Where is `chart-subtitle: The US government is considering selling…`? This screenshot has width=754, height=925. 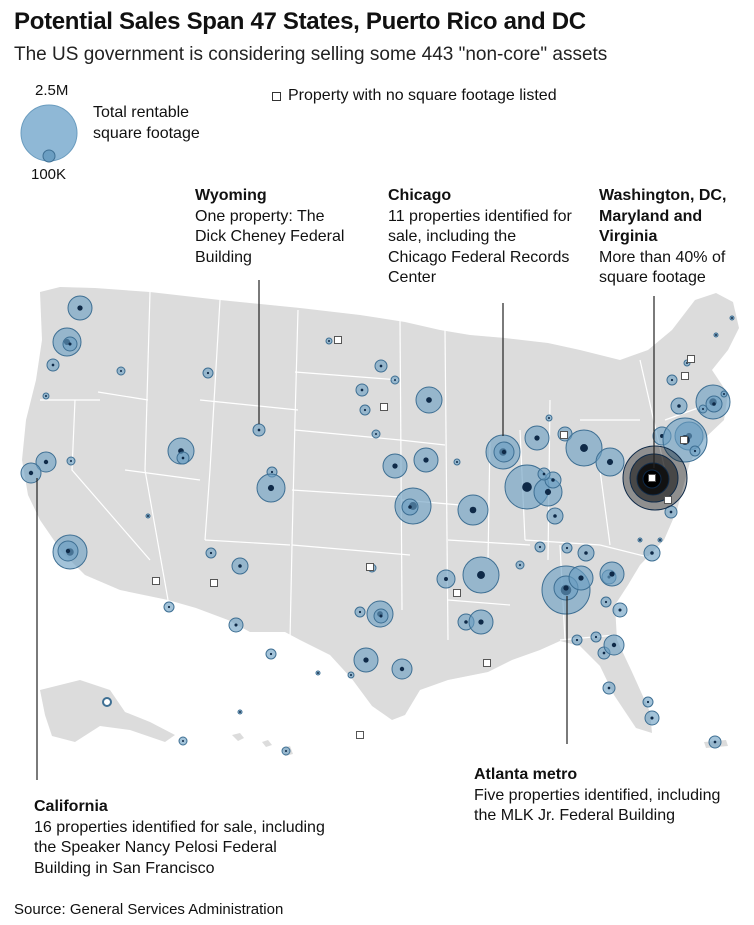
chart-subtitle: The US government is considering selling… is located at coordinates (311, 54).